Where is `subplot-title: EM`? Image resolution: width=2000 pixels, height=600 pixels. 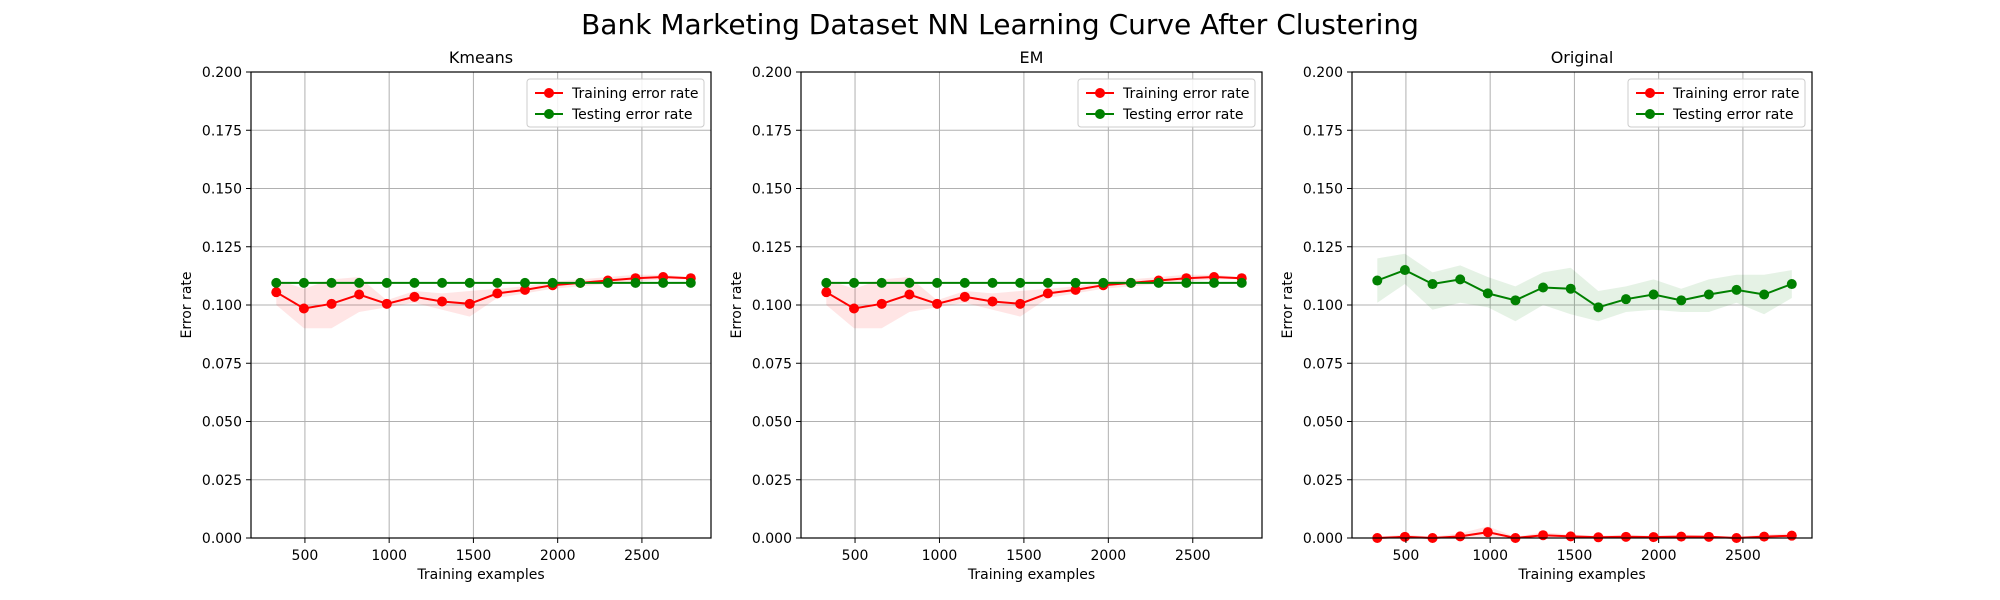 subplot-title: EM is located at coordinates (1032, 57).